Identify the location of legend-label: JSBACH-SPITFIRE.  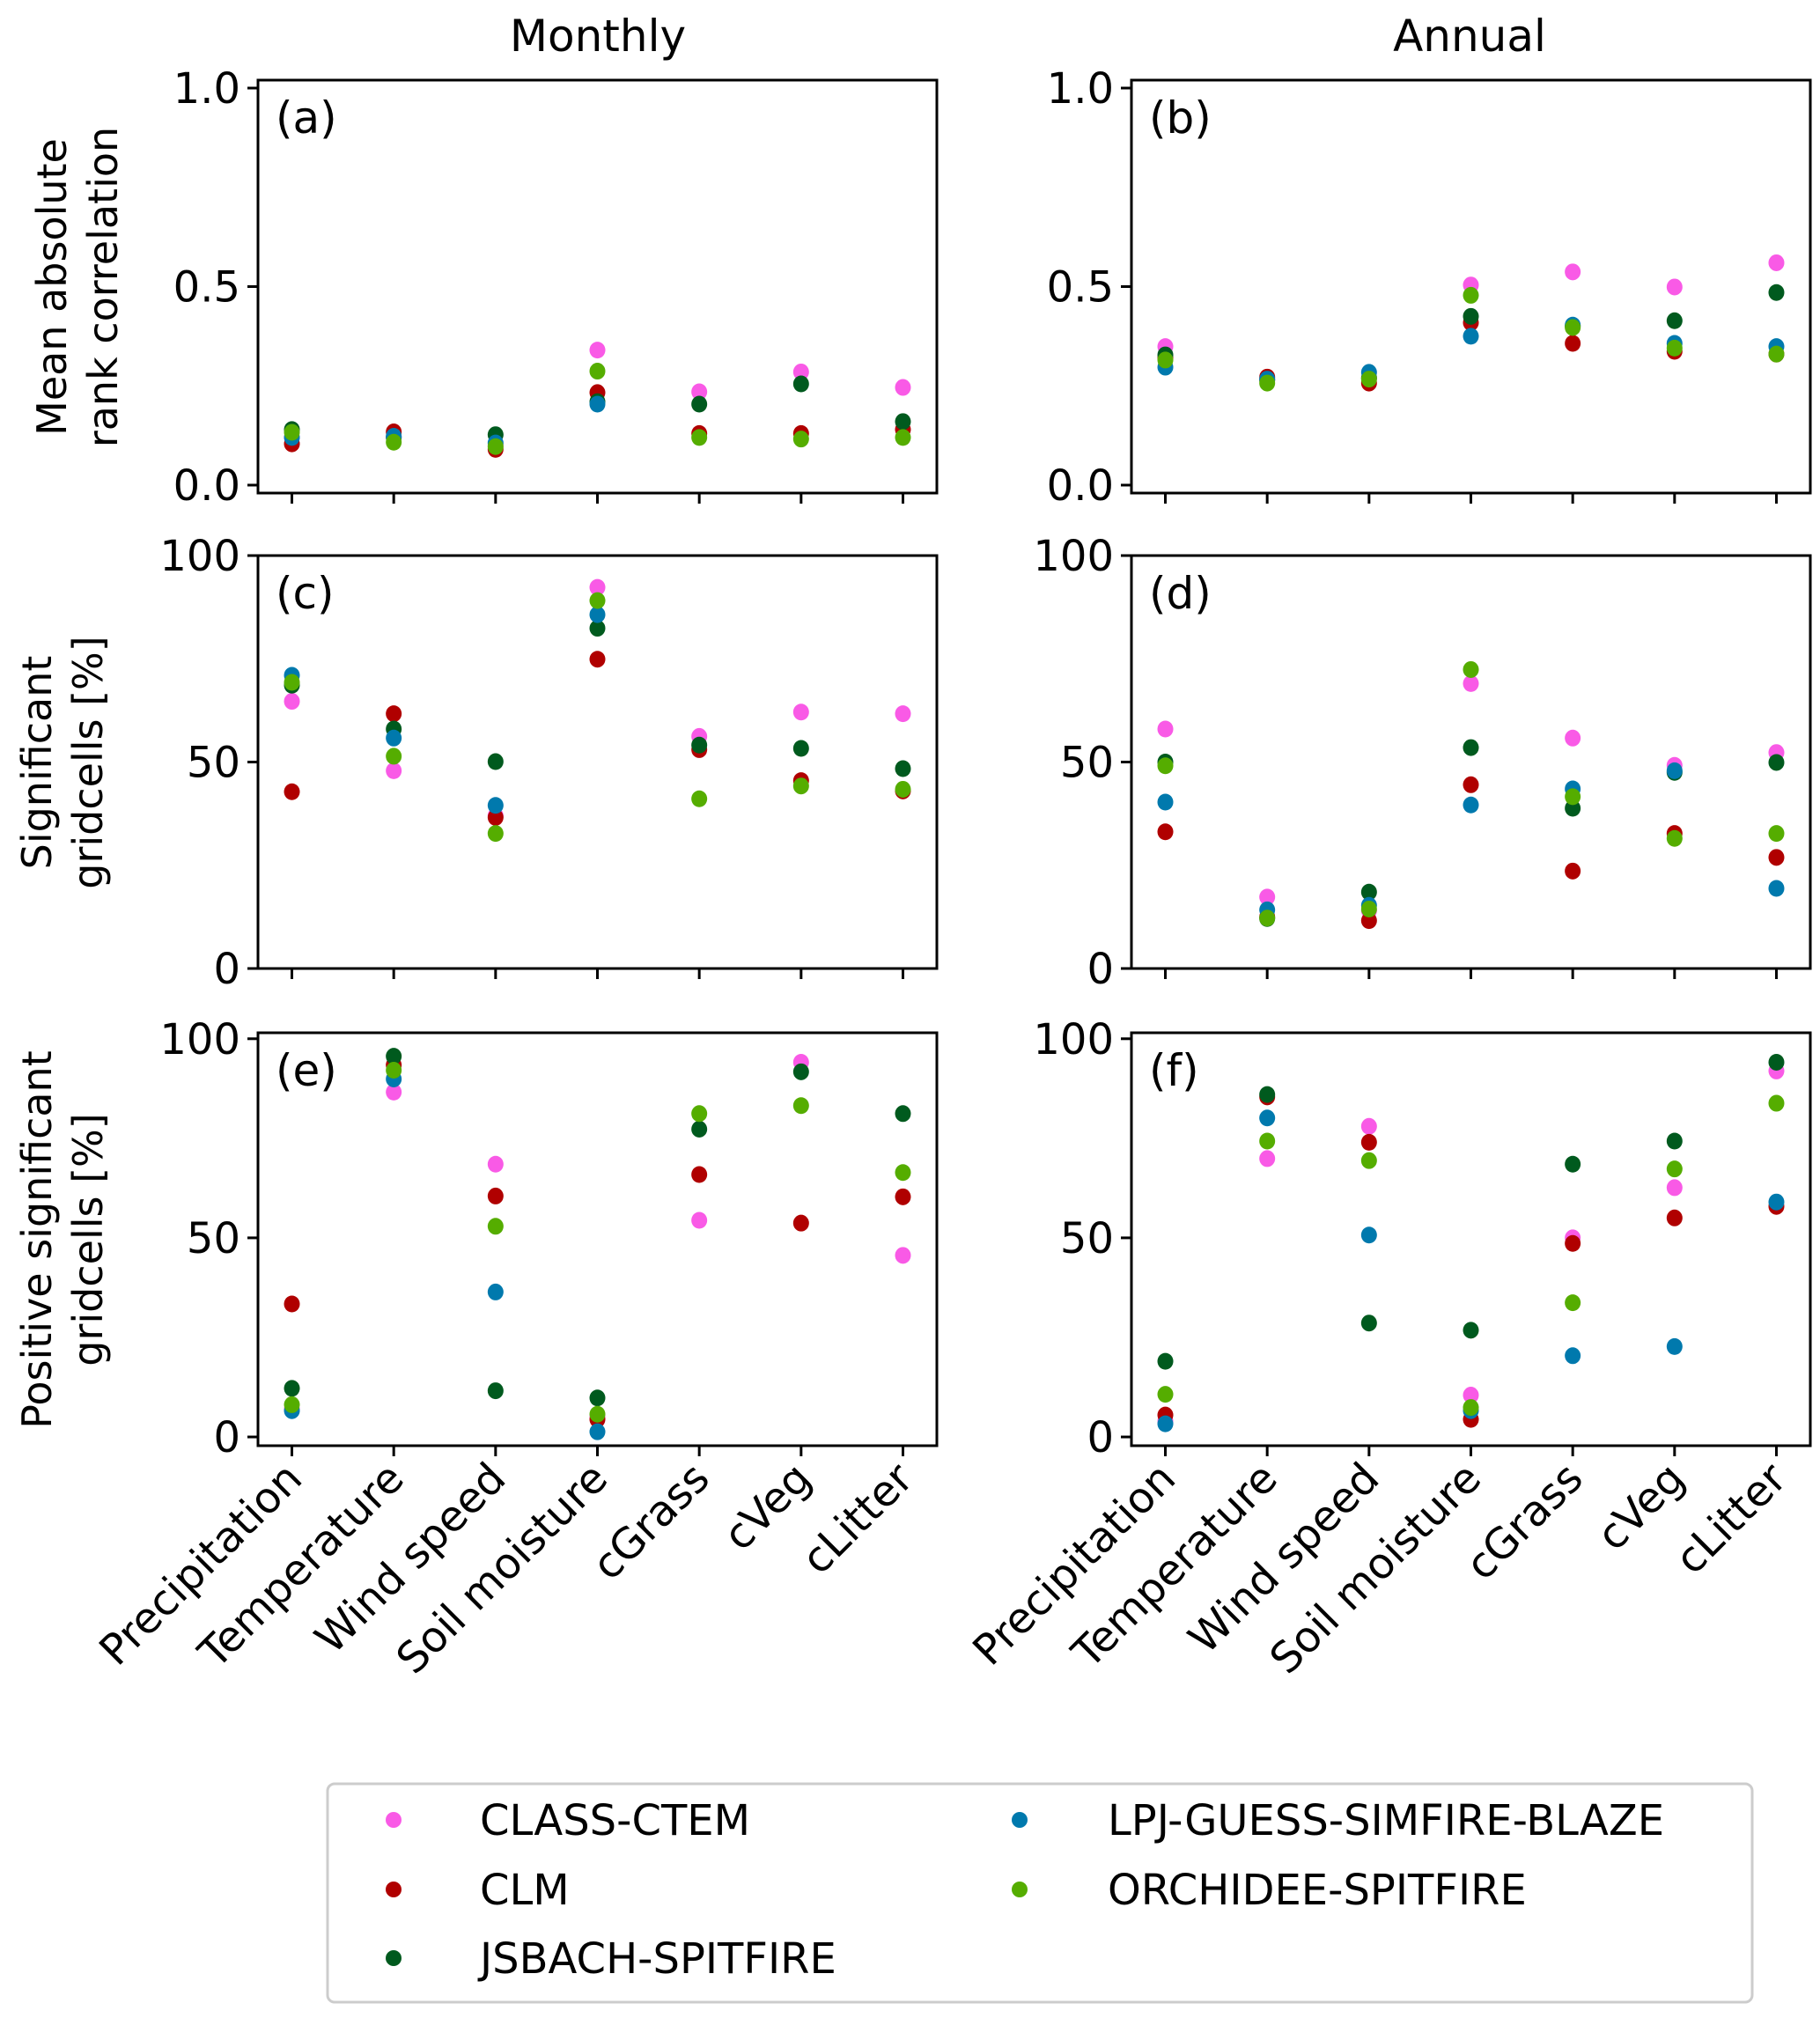
(656, 1959).